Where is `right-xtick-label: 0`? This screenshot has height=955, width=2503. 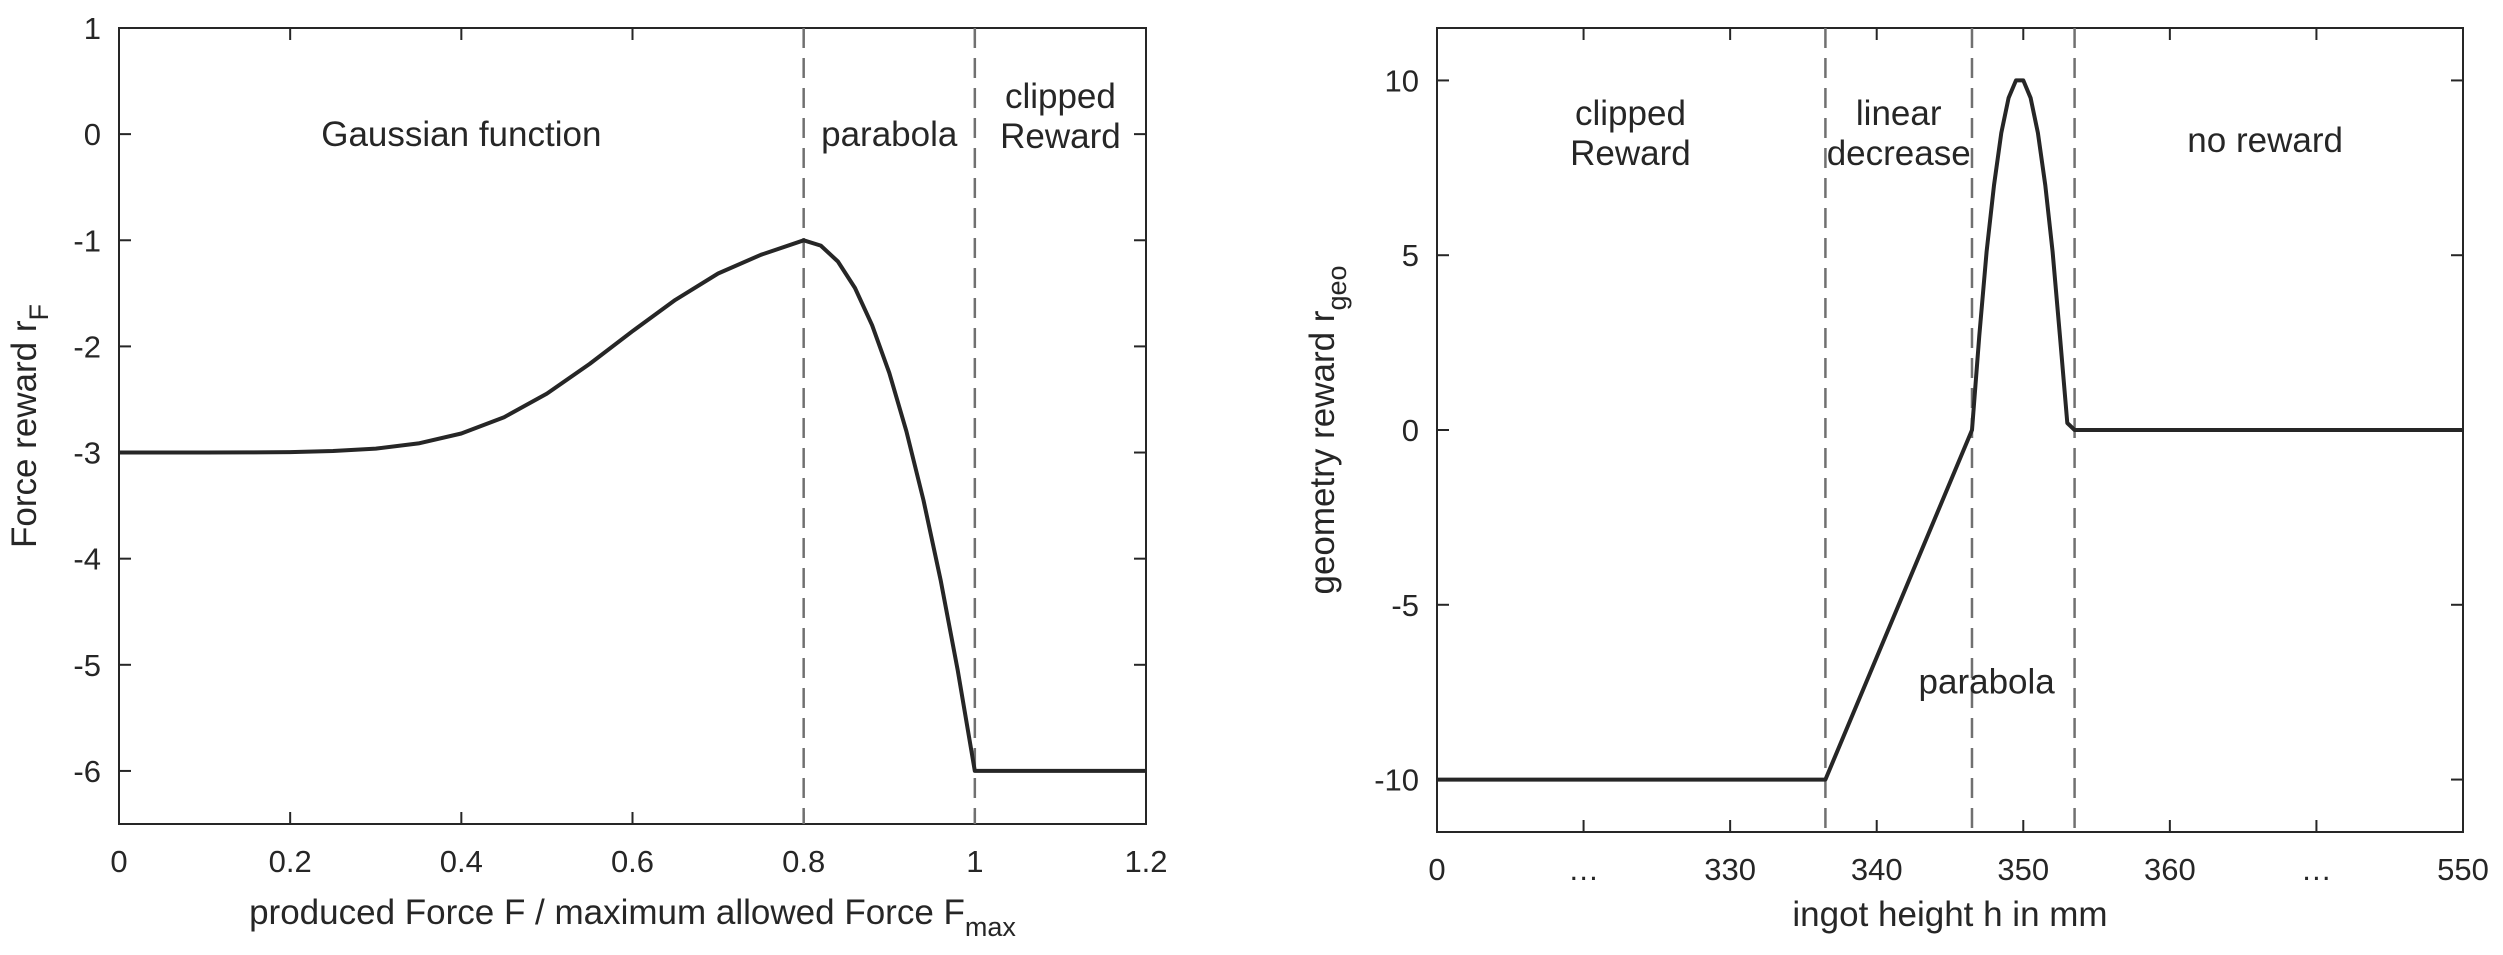 right-xtick-label: 0 is located at coordinates (1436, 869).